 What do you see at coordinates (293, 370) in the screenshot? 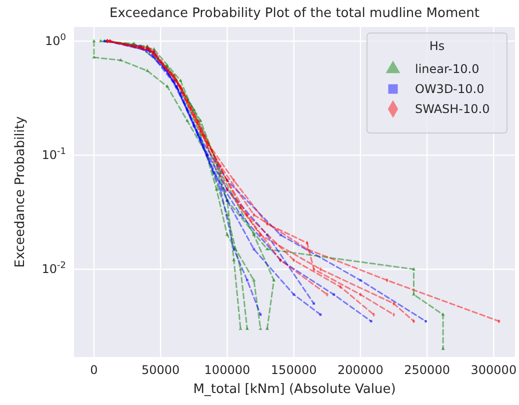
I see `x-tick-label: 150000` at bounding box center [293, 370].